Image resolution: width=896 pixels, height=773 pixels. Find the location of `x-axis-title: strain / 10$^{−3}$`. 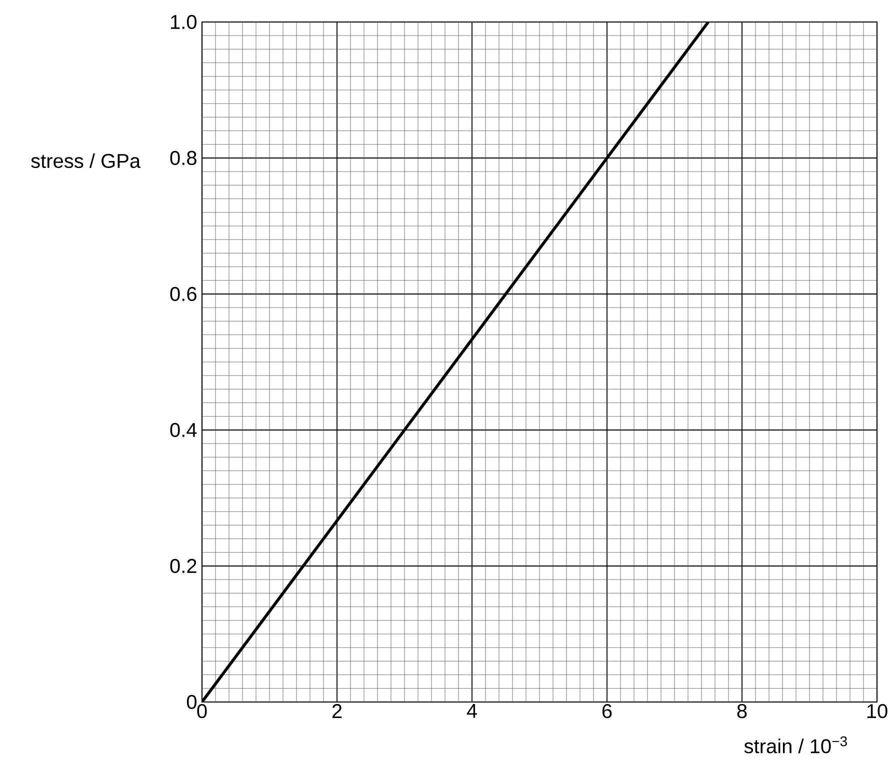

x-axis-title: strain / 10$^{−3}$ is located at coordinates (795, 745).